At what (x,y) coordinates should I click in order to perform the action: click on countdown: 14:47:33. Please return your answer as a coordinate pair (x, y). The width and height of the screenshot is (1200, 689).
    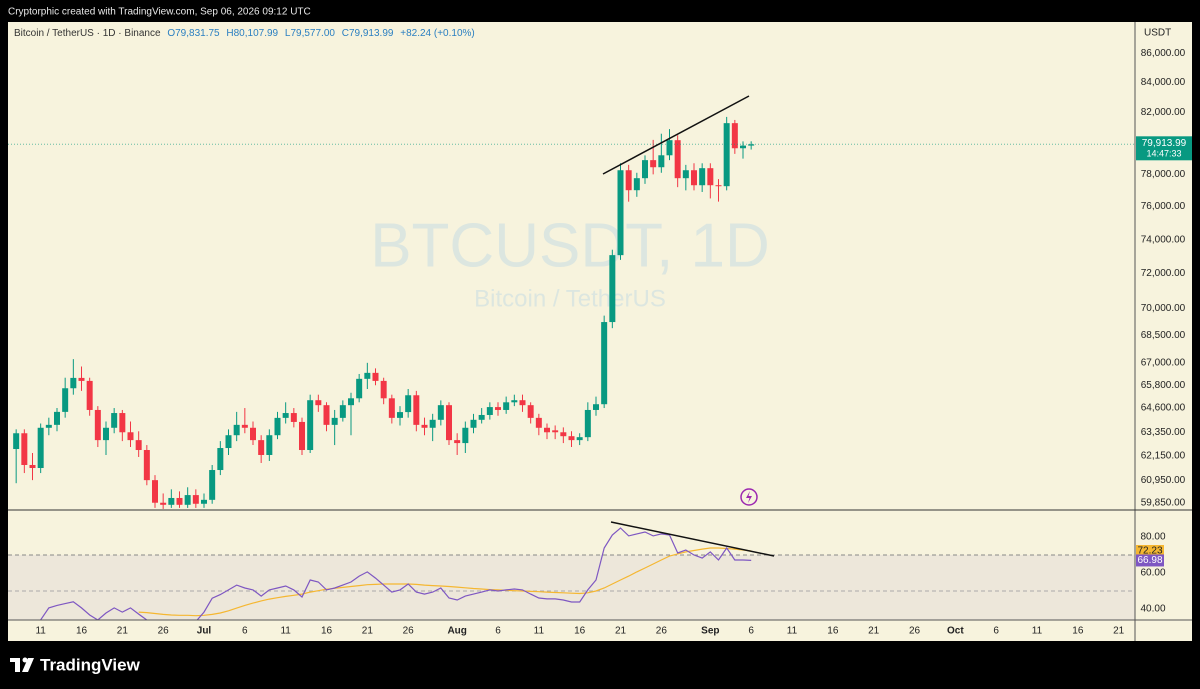
    Looking at the image, I should click on (1163, 154).